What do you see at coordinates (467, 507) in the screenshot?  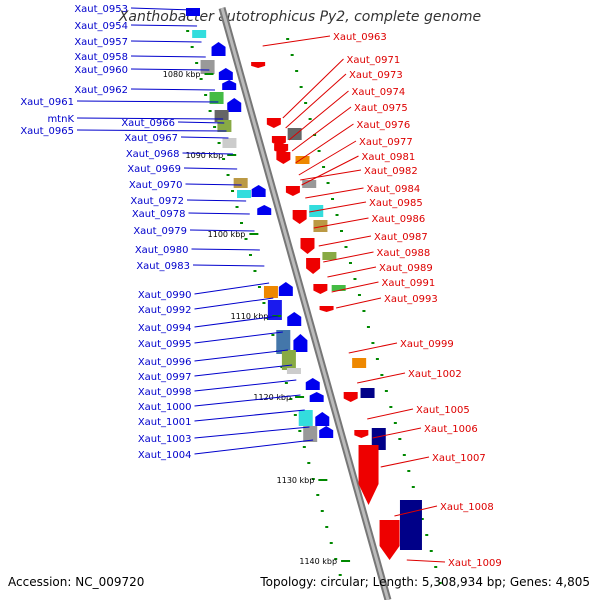 I see `gene-label: Xaut_1008` at bounding box center [467, 507].